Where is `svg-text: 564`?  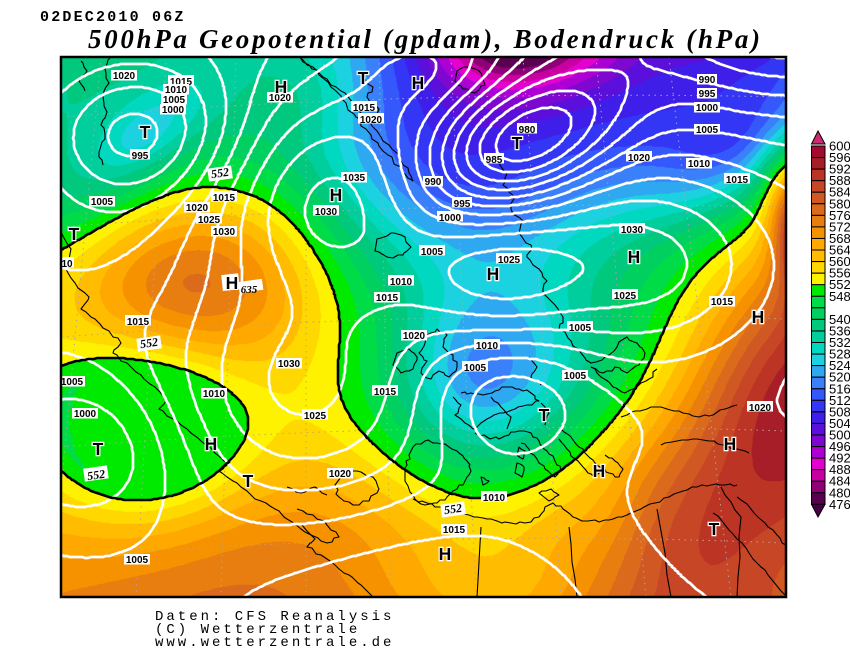
svg-text: 564 is located at coordinates (839, 250).